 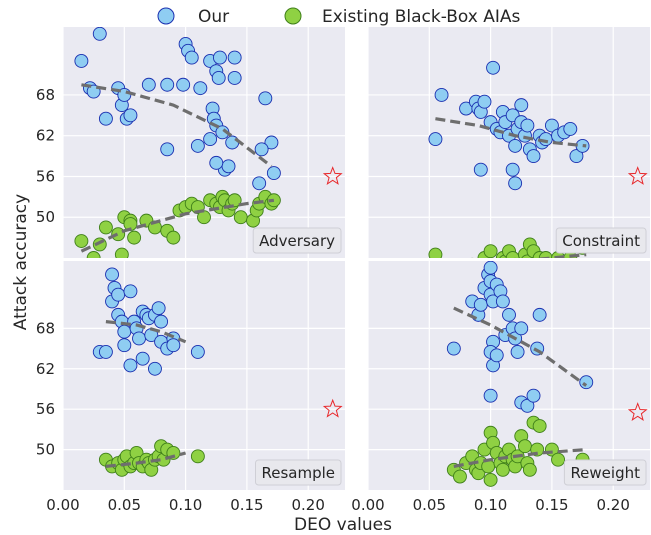 I want to click on panel-label-adversary: Adversary, so click(x=297, y=240).